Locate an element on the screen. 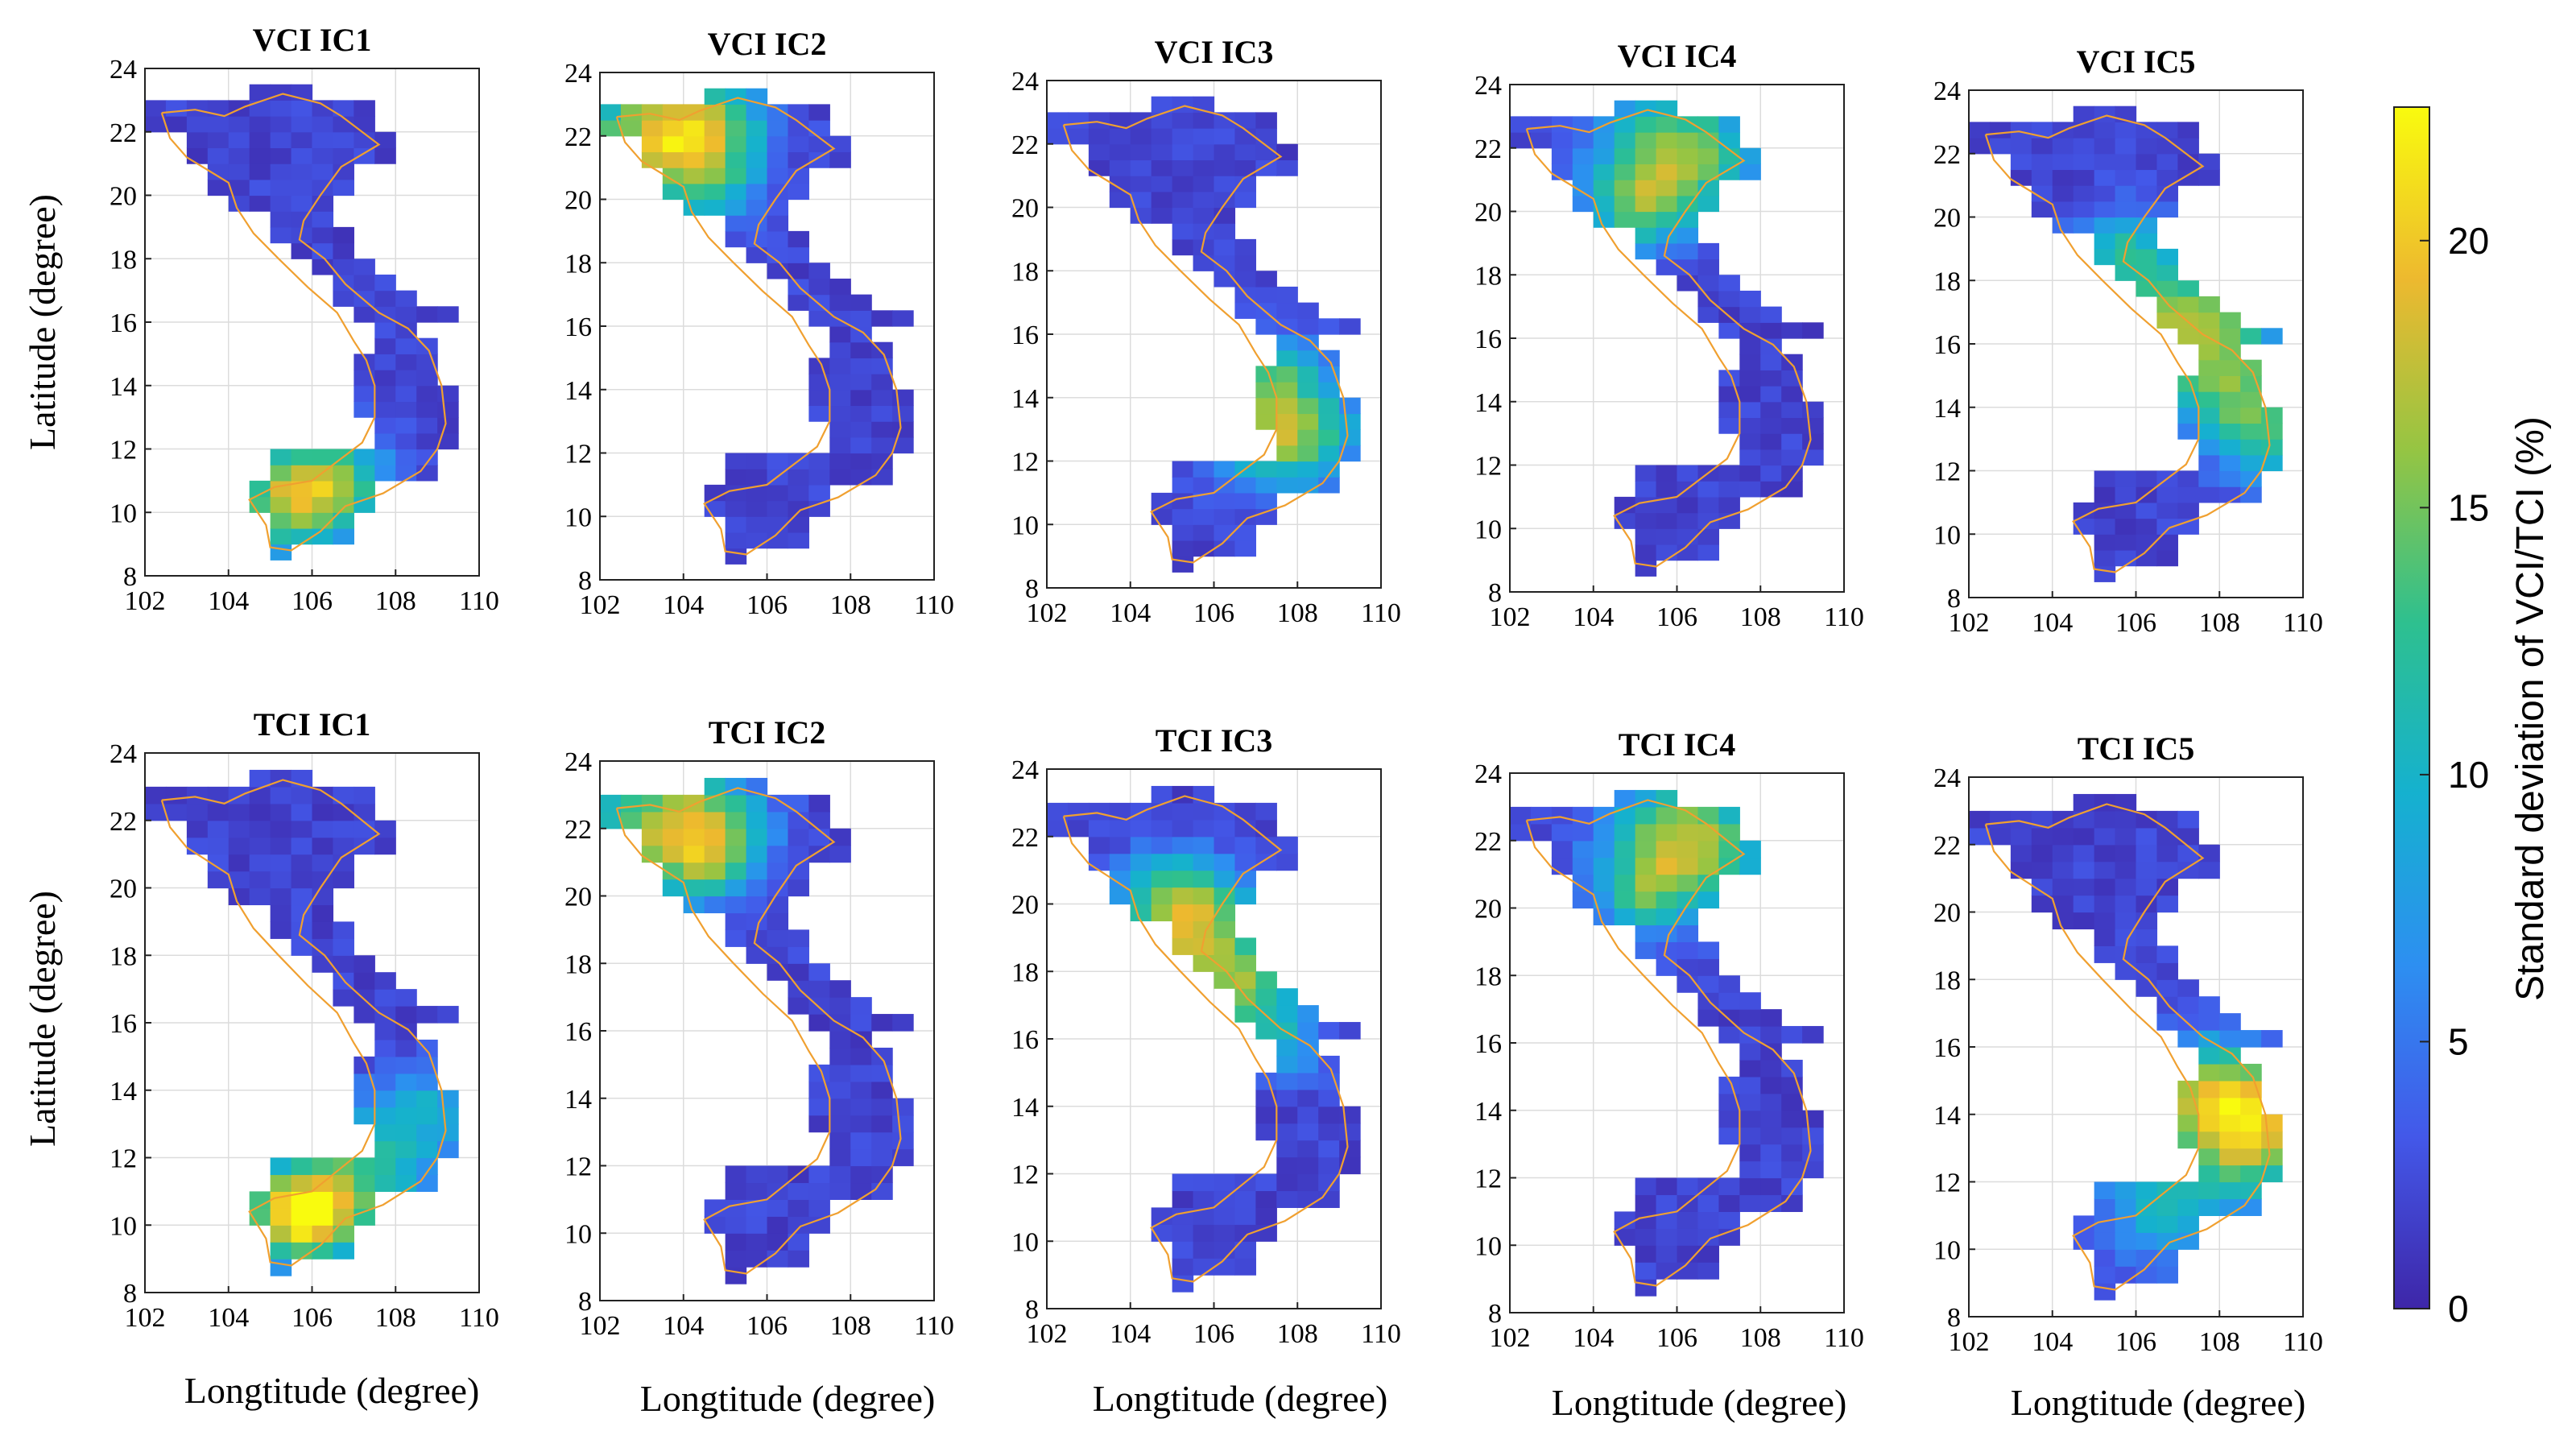 This screenshot has width=2576, height=1452. y-tick-label: 14 is located at coordinates (1488, 1112).